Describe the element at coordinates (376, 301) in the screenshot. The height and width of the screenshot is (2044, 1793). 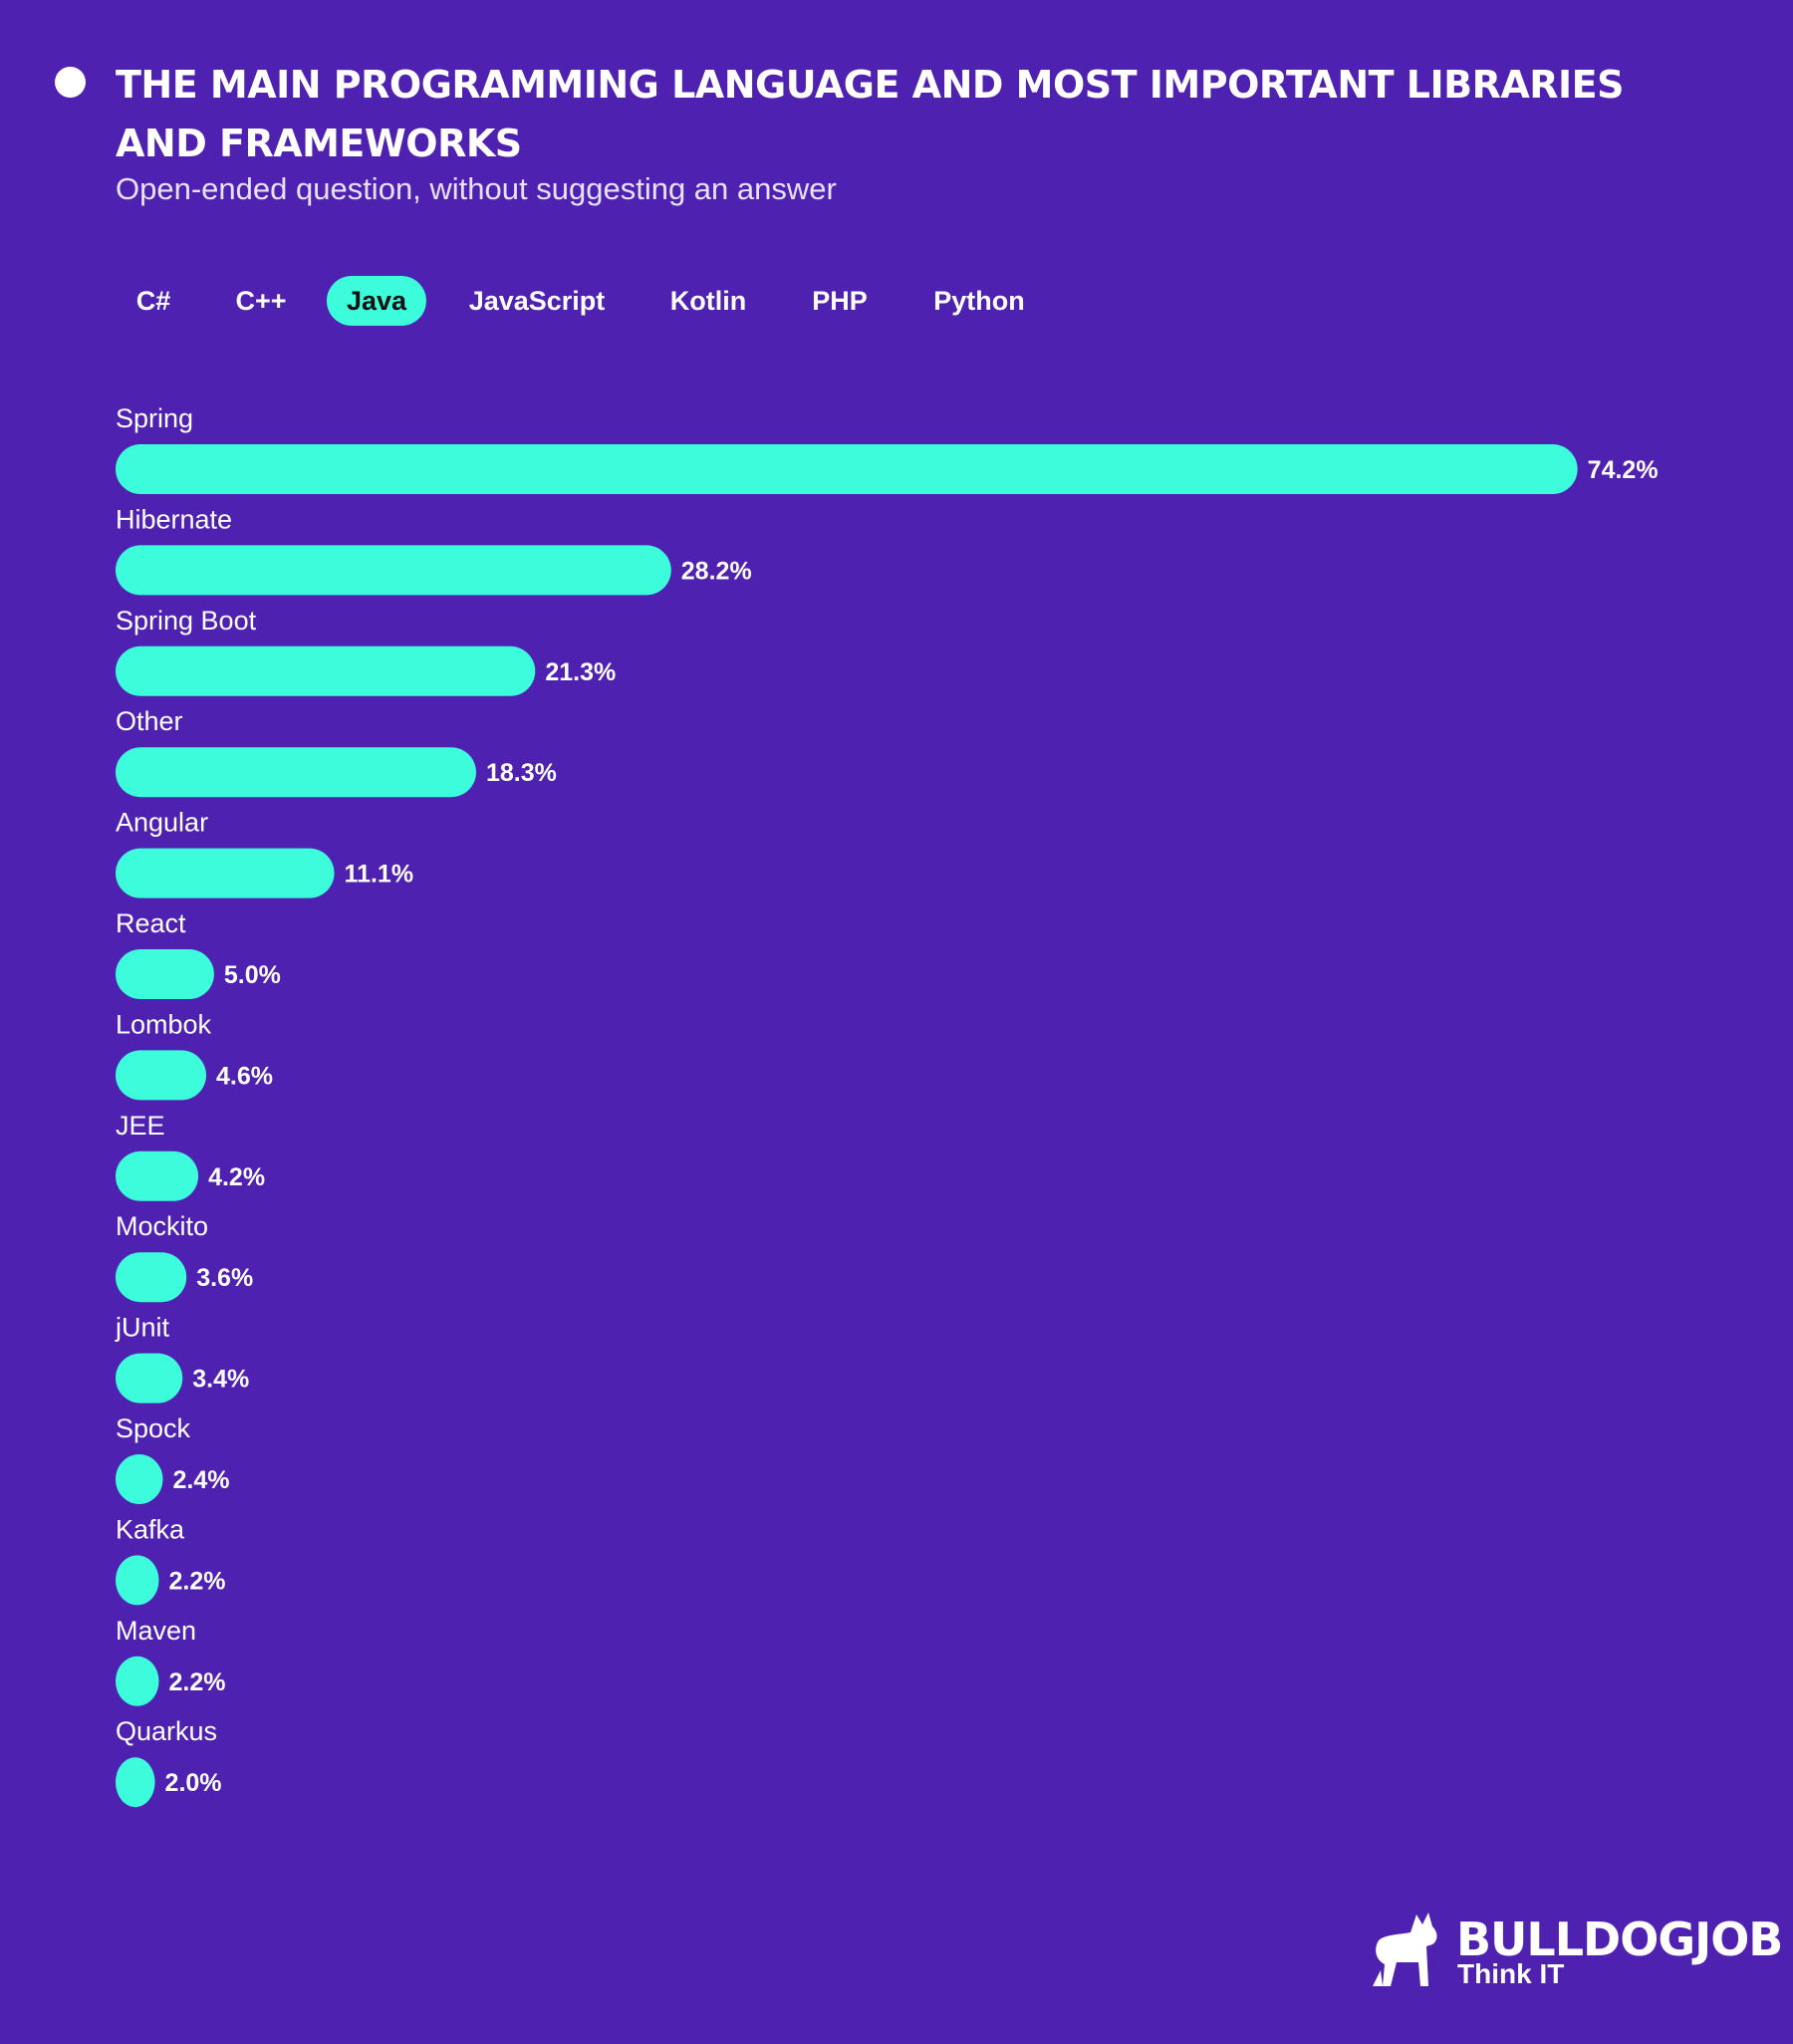
I see `tab-active: Java` at that location.